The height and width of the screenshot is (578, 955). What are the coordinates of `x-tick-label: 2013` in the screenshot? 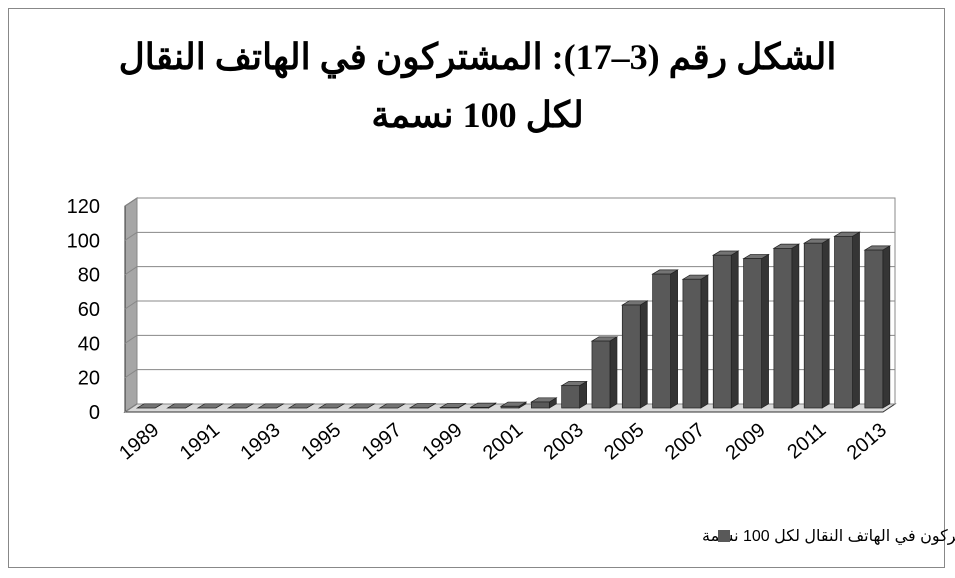 It's located at (867, 441).